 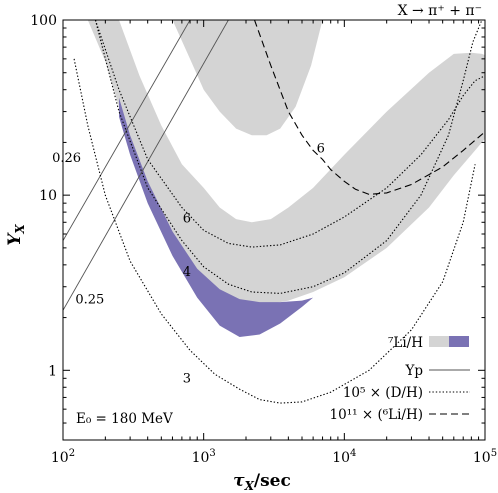 I want to click on legend-label-3: 10¹¹ × (⁶Li/H), so click(x=376, y=415).